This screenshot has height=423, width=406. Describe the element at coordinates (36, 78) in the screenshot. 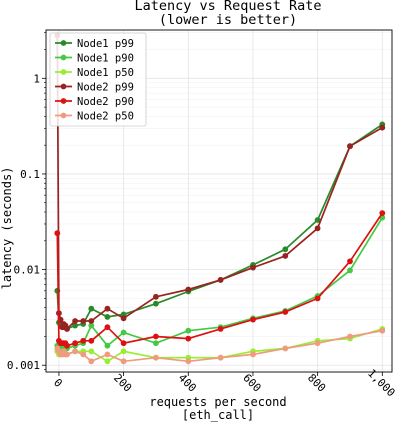

I see `y-tick-label: 1` at that location.